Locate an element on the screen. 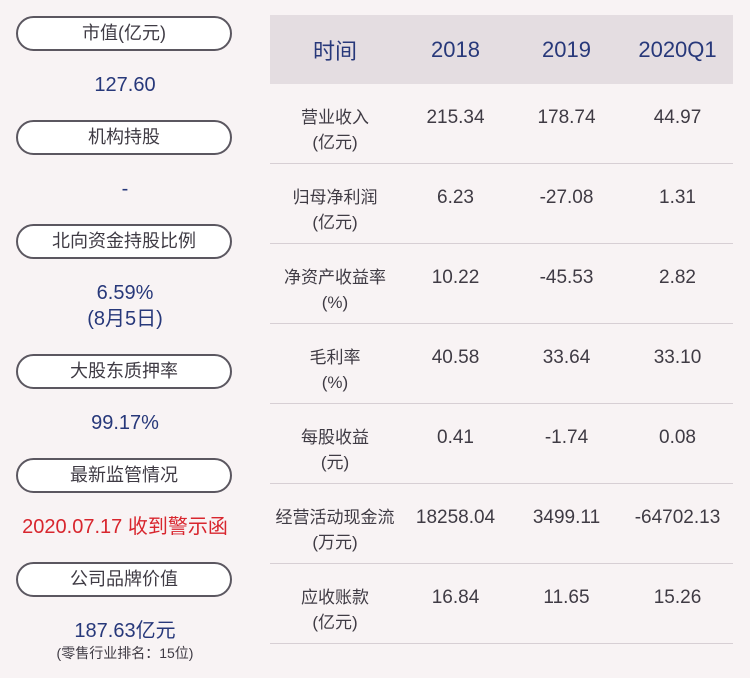  row-label: 营业收入 (亿元) is located at coordinates (335, 130).